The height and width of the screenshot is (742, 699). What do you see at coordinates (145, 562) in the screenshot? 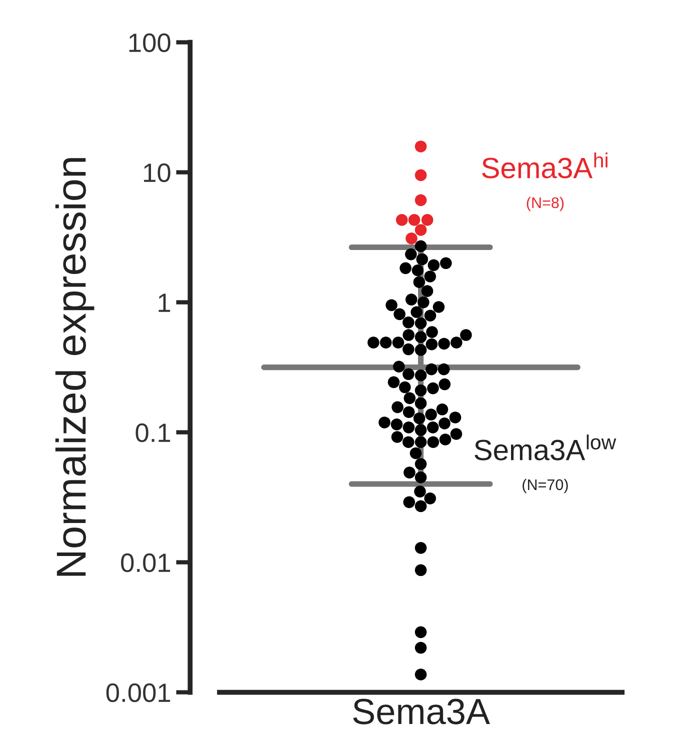
I see `y-tick-label: 0.01` at bounding box center [145, 562].